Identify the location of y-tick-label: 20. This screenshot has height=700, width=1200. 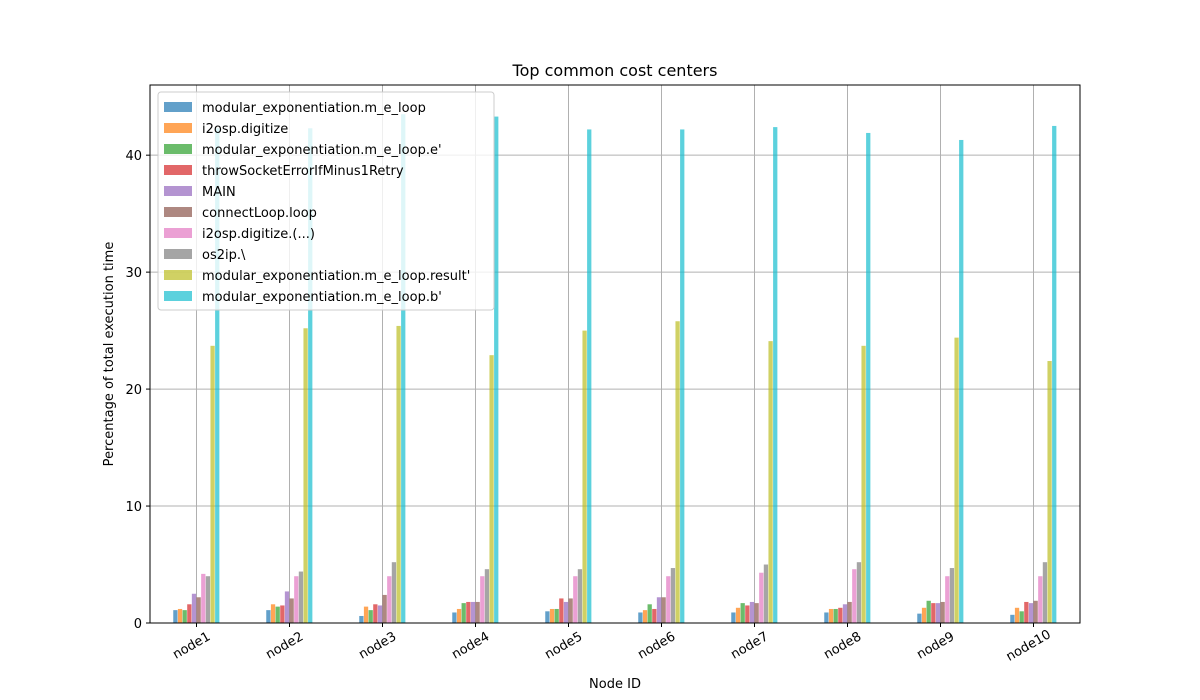
(133, 390).